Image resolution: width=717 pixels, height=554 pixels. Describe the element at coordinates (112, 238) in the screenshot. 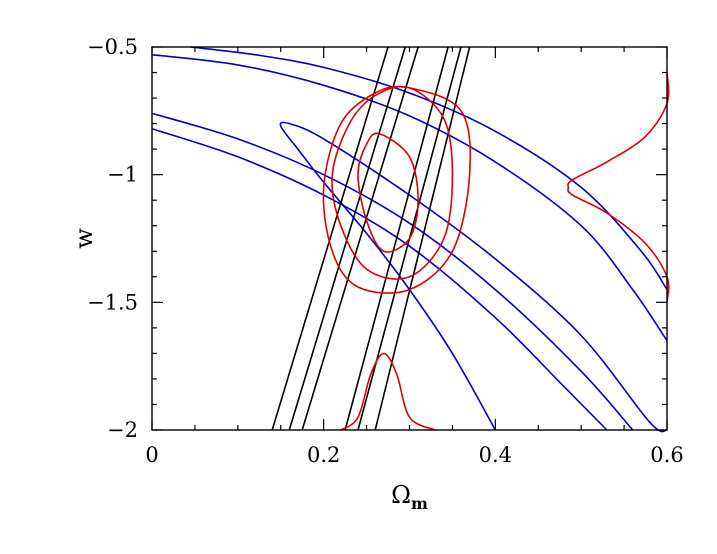

I see `y-tick-labels: −2 −1.5 −1 −0.5` at that location.